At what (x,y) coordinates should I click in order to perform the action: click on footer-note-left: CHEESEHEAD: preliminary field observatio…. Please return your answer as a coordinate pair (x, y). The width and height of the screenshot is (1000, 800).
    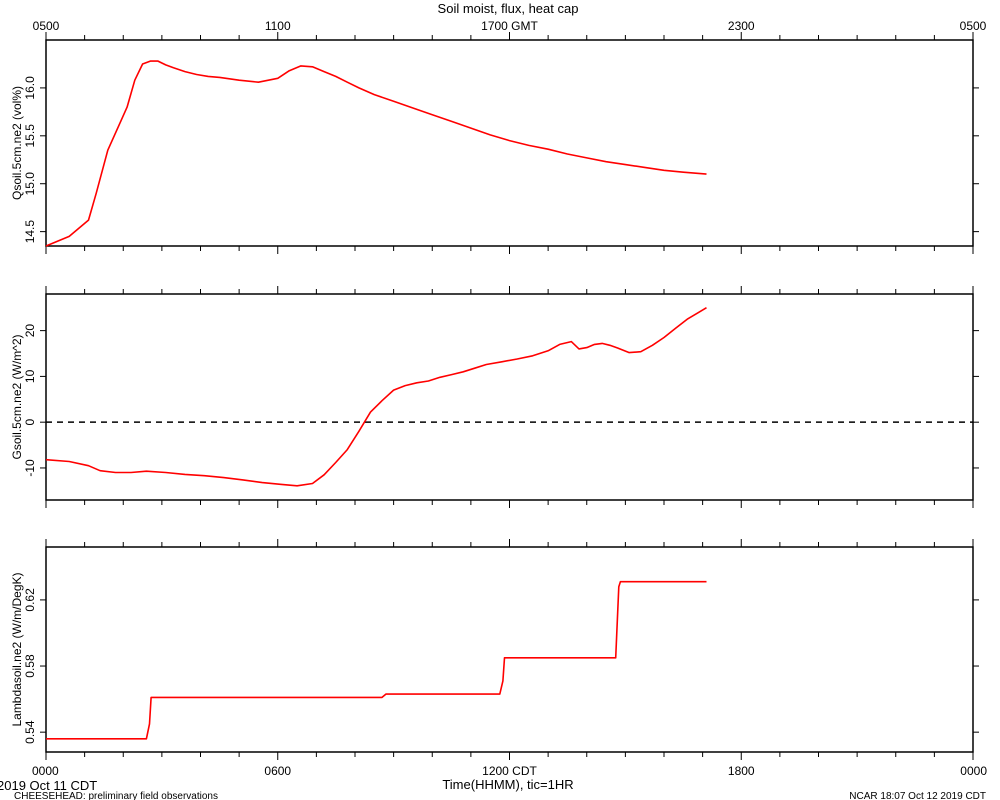
    Looking at the image, I should click on (116, 795).